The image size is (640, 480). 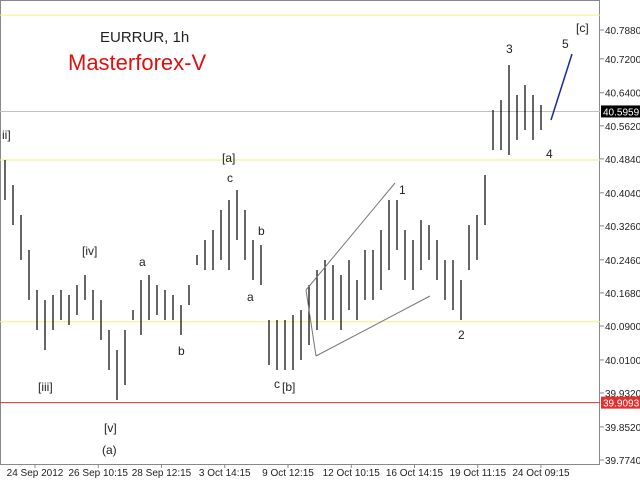 I want to click on x-tick-label: 3 Oct 14:15, so click(x=225, y=473).